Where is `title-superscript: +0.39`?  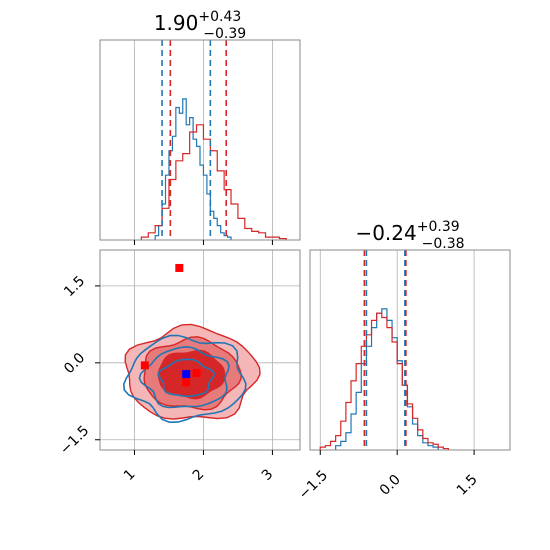 title-superscript: +0.39 is located at coordinates (438, 227).